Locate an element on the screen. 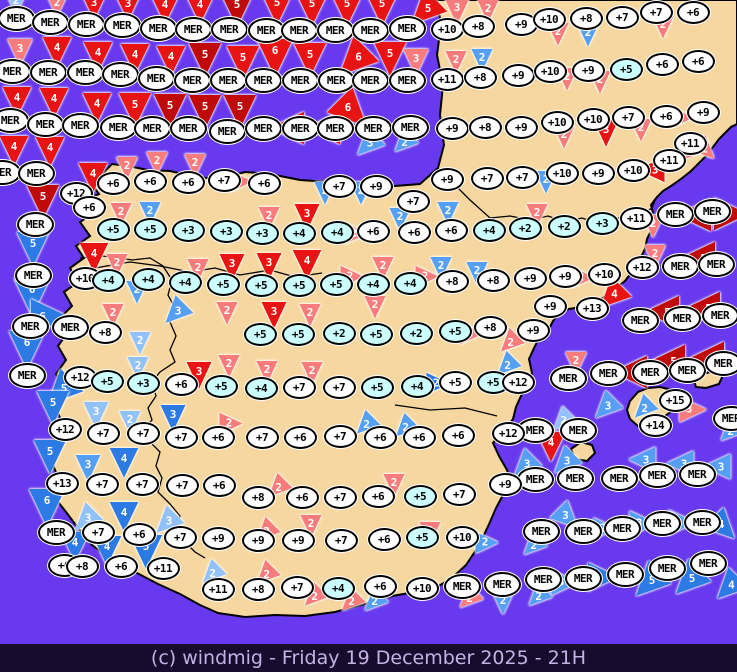 The width and height of the screenshot is (737, 672). temperature-label: +15 is located at coordinates (675, 400).